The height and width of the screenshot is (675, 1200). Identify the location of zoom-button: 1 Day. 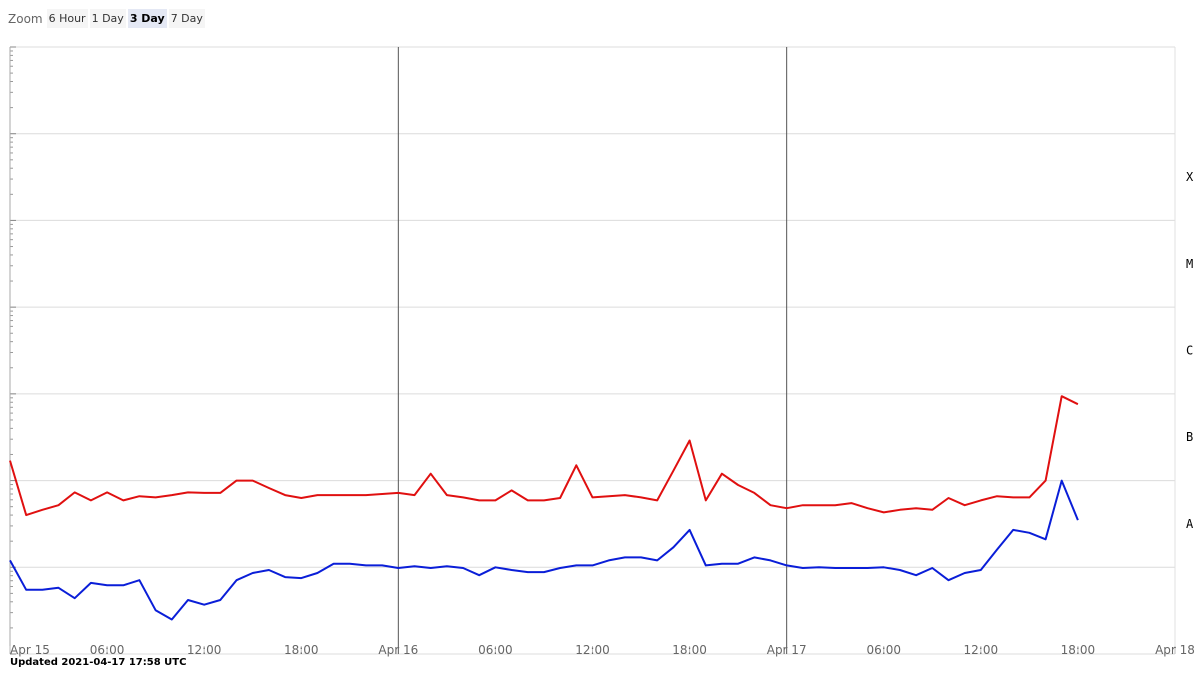
(107, 18).